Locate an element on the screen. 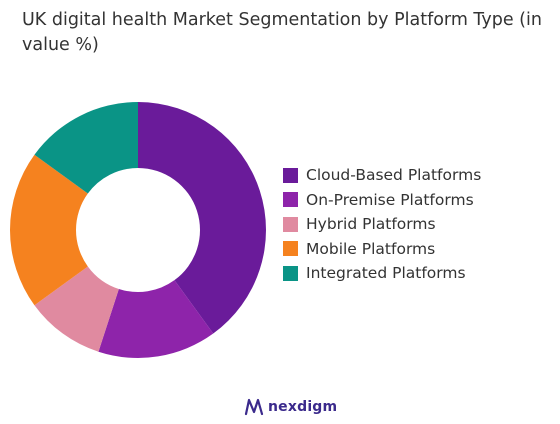  legend-label: Cloud-Based Platforms is located at coordinates (394, 175).